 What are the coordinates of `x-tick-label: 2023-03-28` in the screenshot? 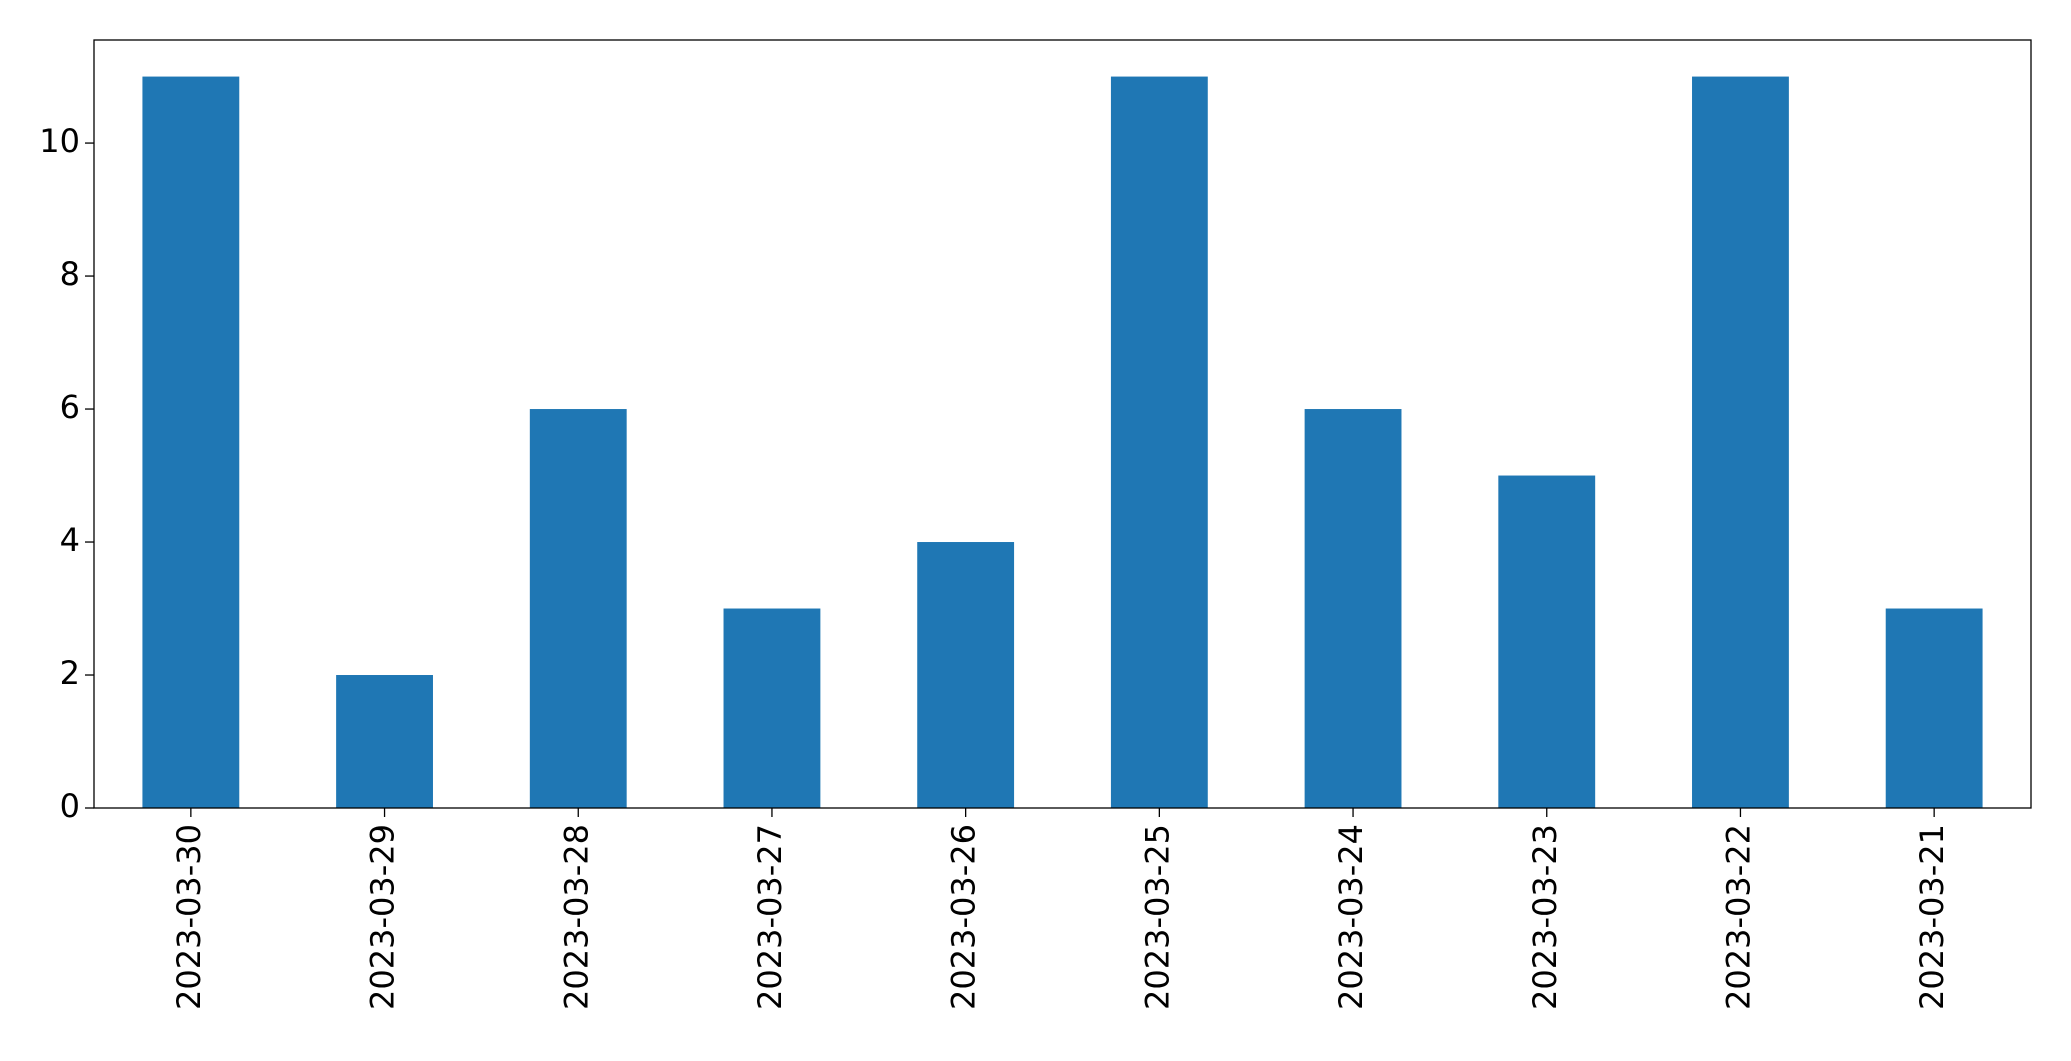 It's located at (576, 917).